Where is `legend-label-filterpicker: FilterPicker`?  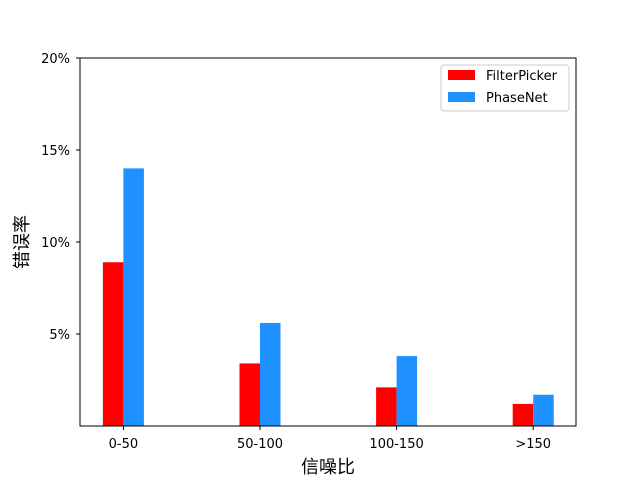 legend-label-filterpicker: FilterPicker is located at coordinates (522, 76).